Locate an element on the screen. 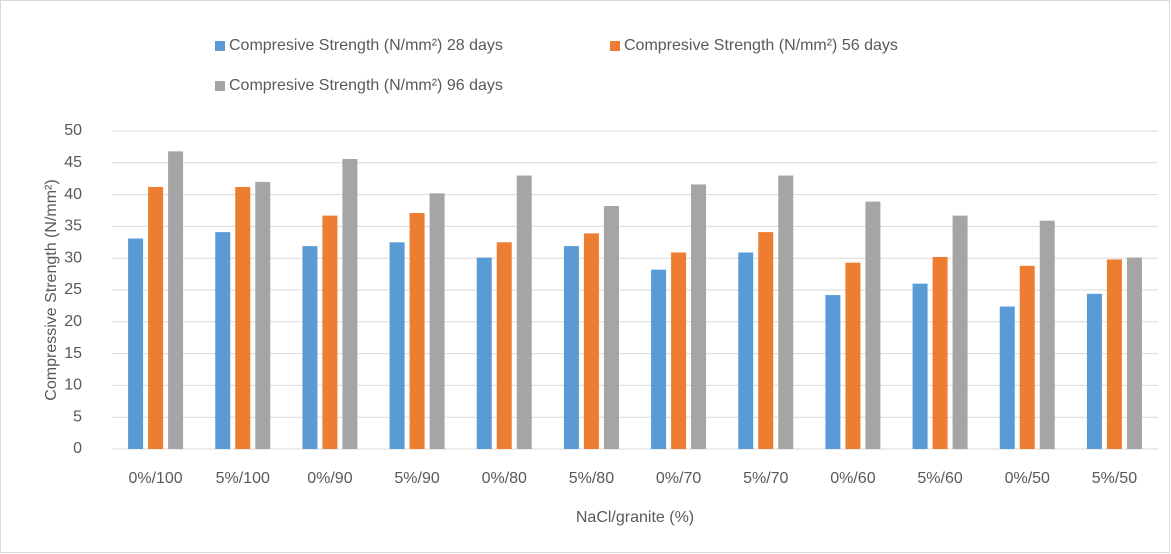 The width and height of the screenshot is (1171, 554). x-tick-label: 5%/60 is located at coordinates (939, 478).